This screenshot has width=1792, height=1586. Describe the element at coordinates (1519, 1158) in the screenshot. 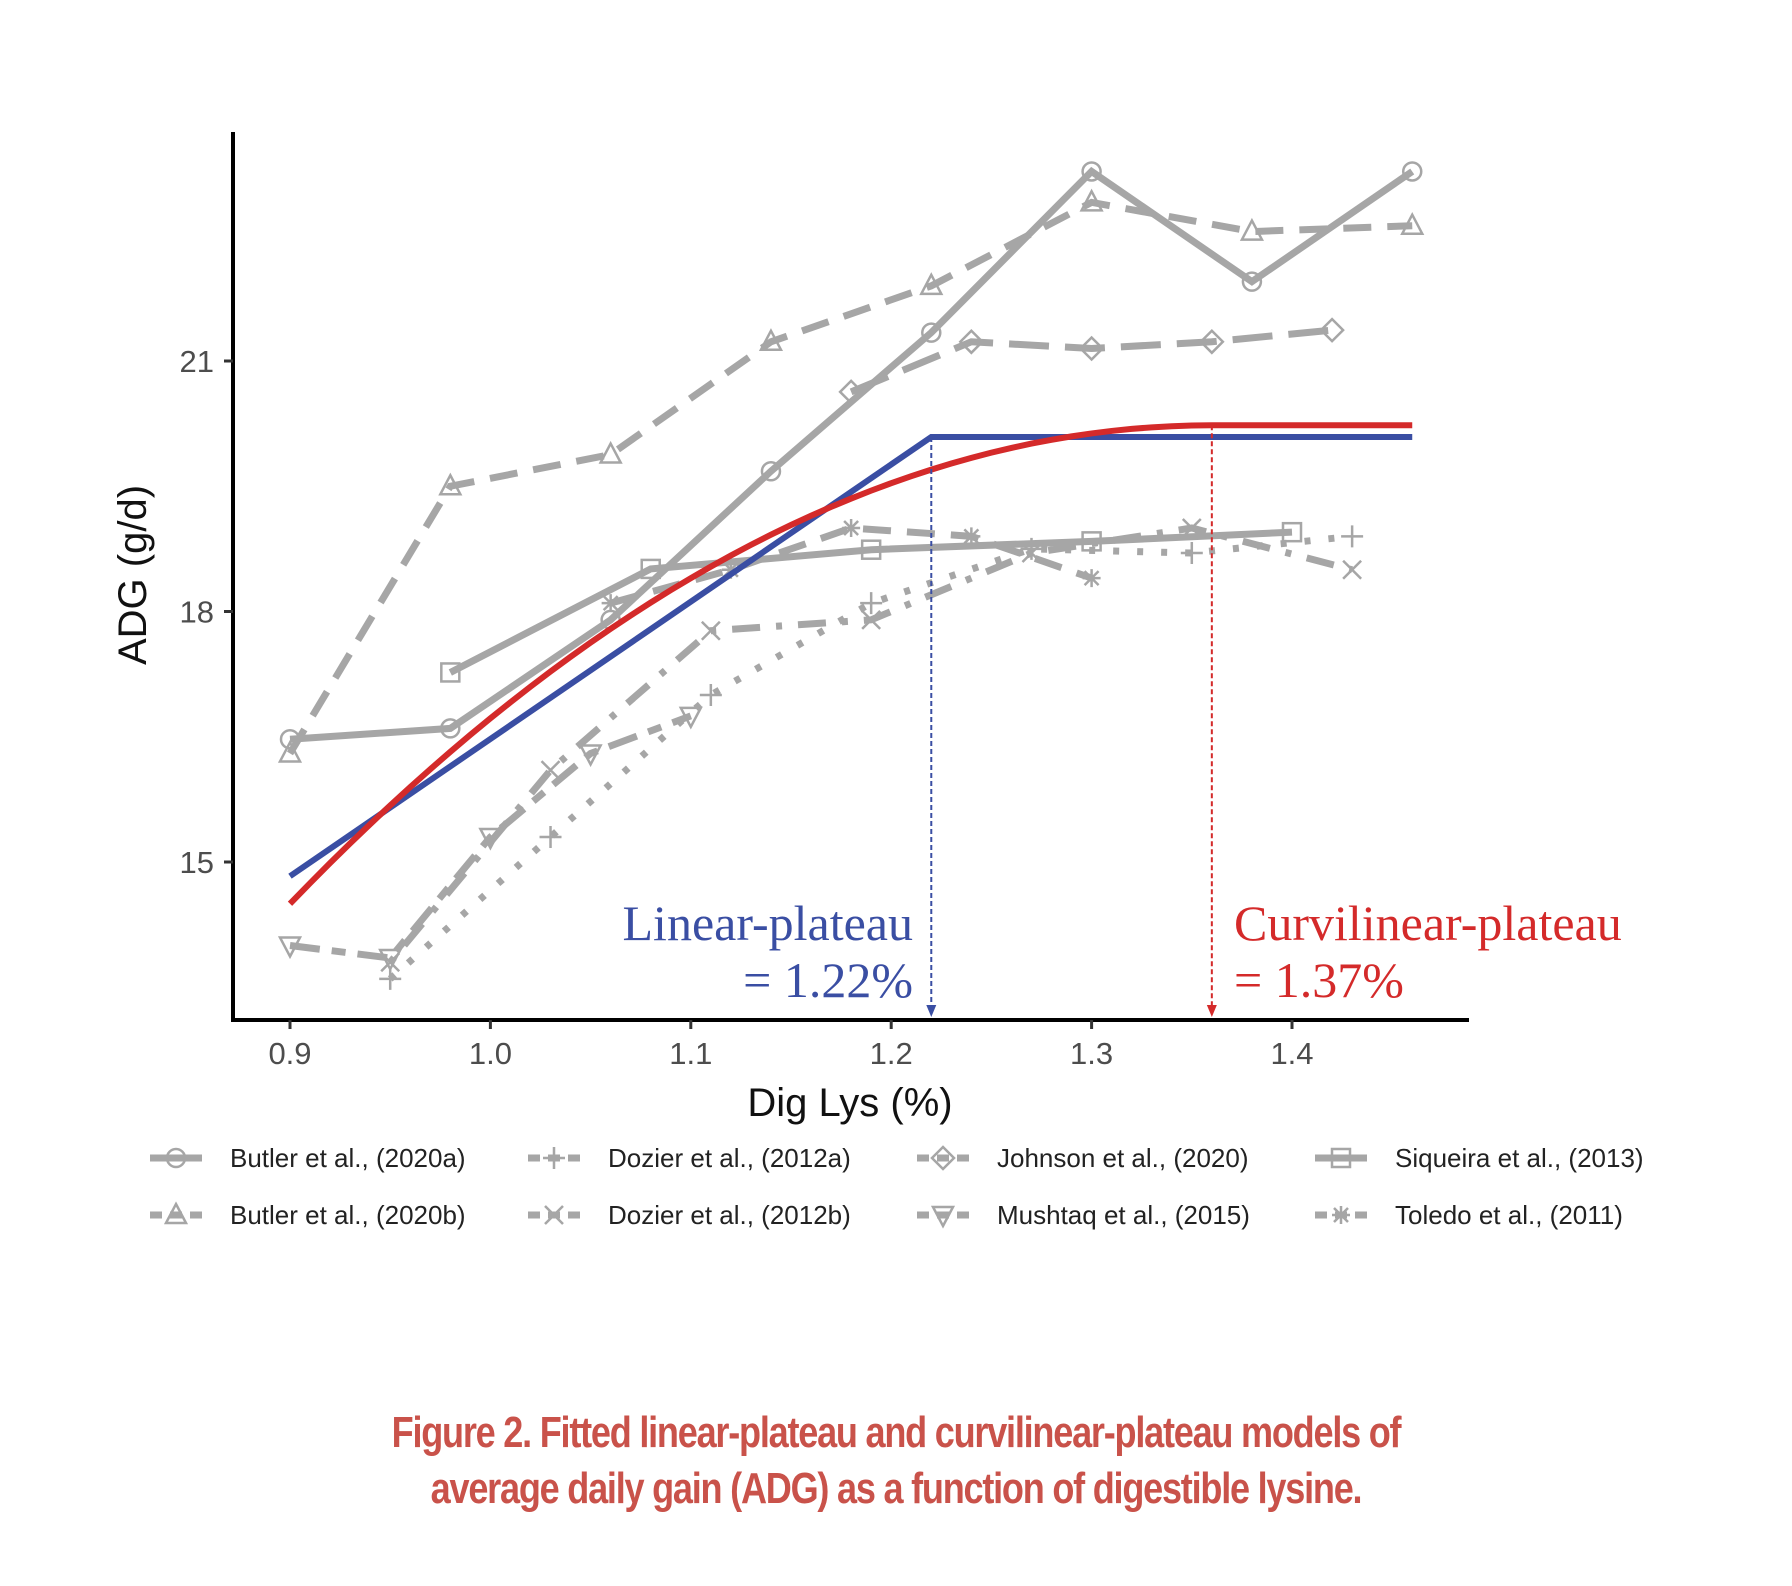

I see `legend-label: Siqueira et al., (2013)` at that location.